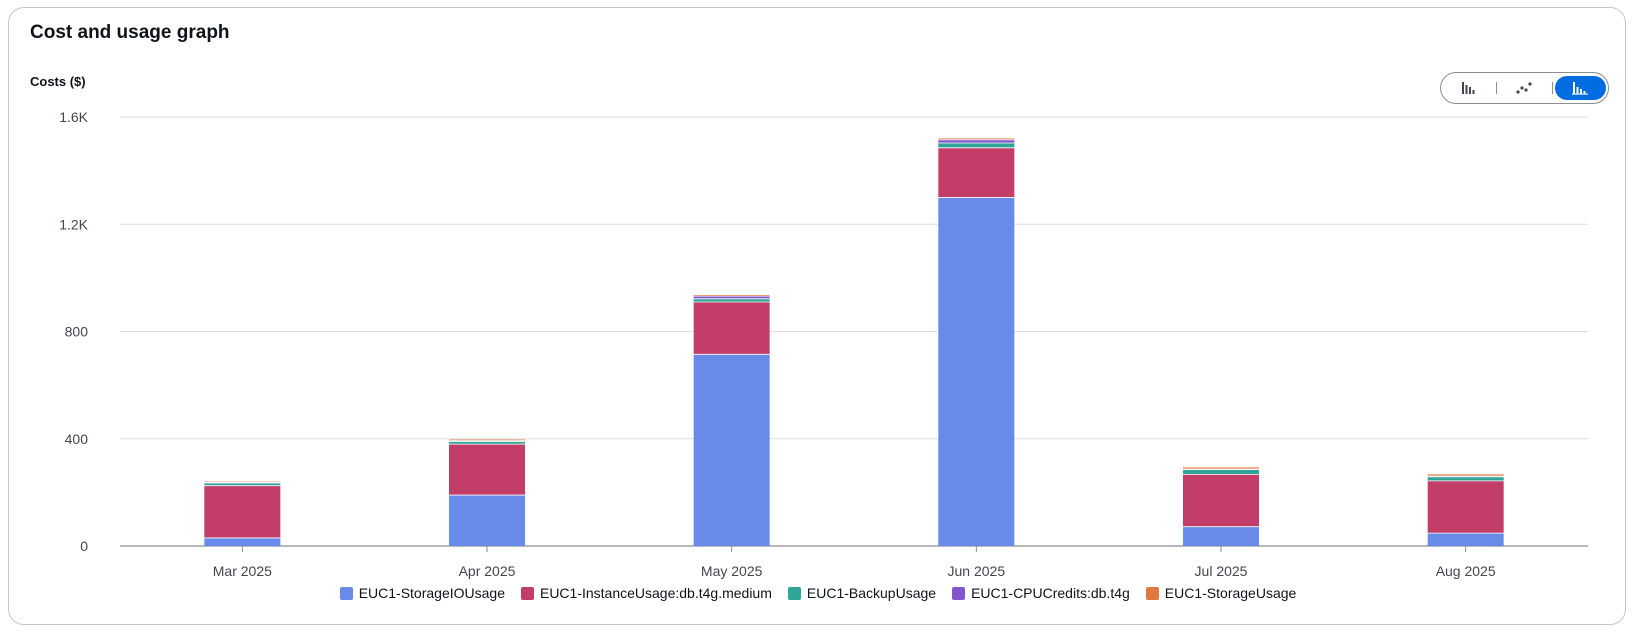 Image resolution: width=1636 pixels, height=634 pixels. I want to click on stacked-bar-chart-button, so click(1580, 88).